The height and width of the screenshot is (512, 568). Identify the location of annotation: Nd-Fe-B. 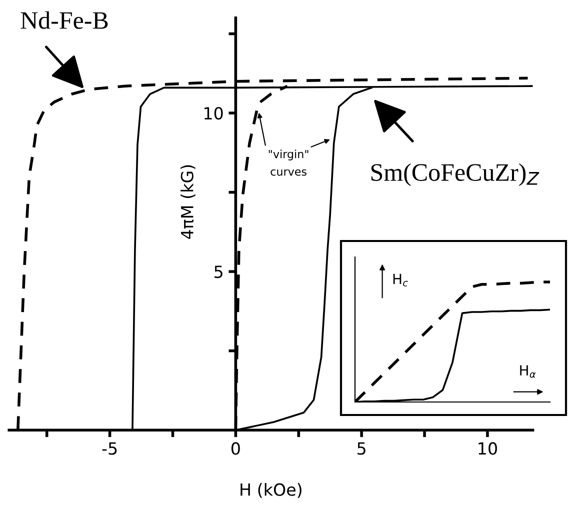
(64, 20).